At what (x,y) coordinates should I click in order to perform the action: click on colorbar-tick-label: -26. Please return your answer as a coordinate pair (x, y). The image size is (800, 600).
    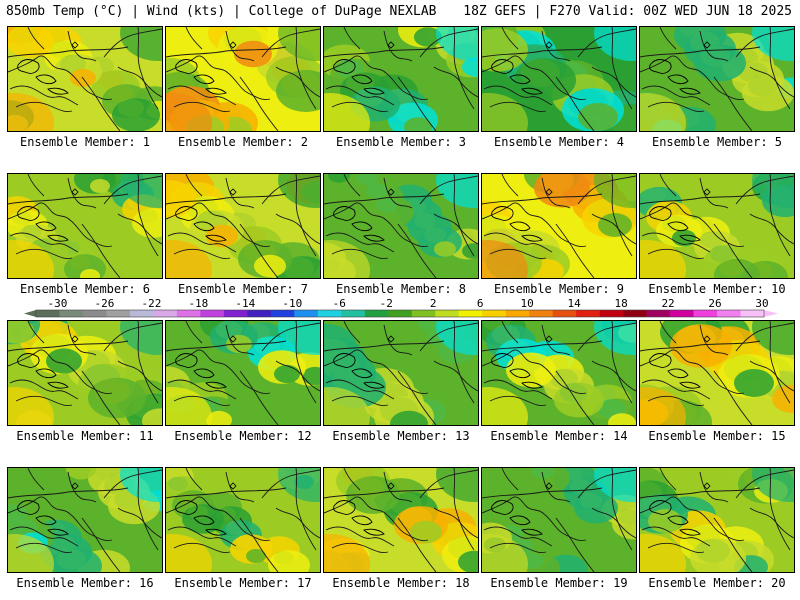
    Looking at the image, I should click on (105, 303).